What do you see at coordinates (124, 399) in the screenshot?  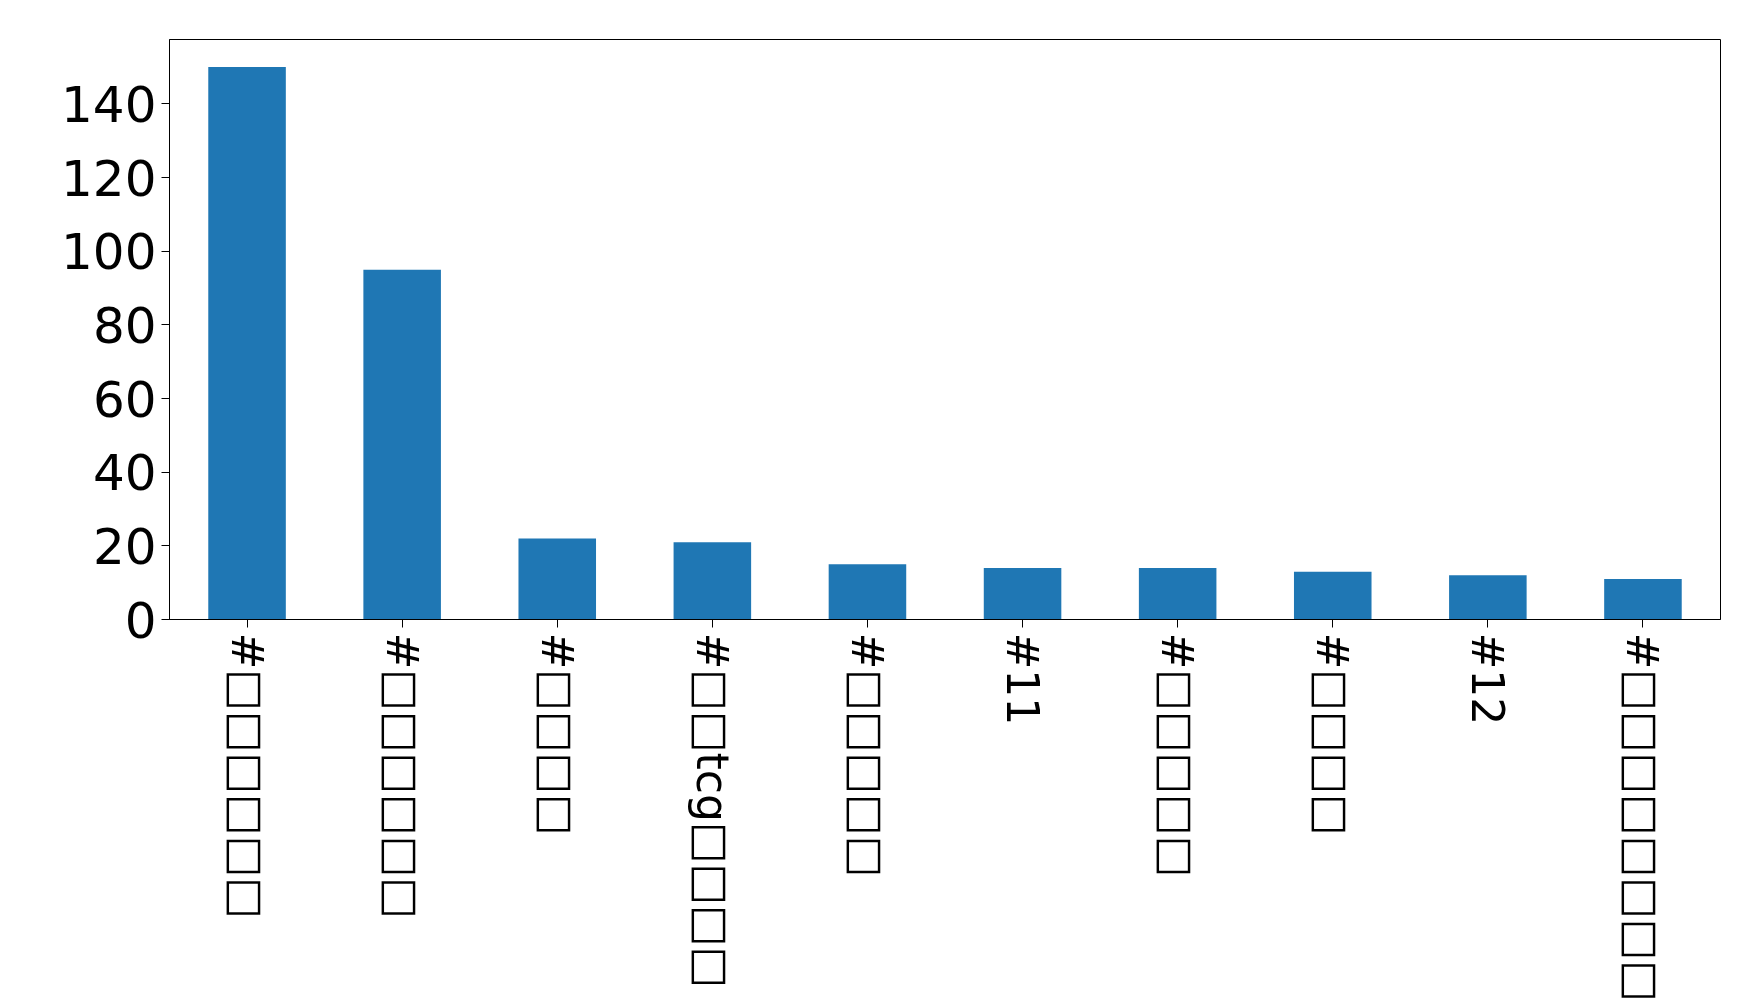 I see `y-tick-label: 60` at bounding box center [124, 399].